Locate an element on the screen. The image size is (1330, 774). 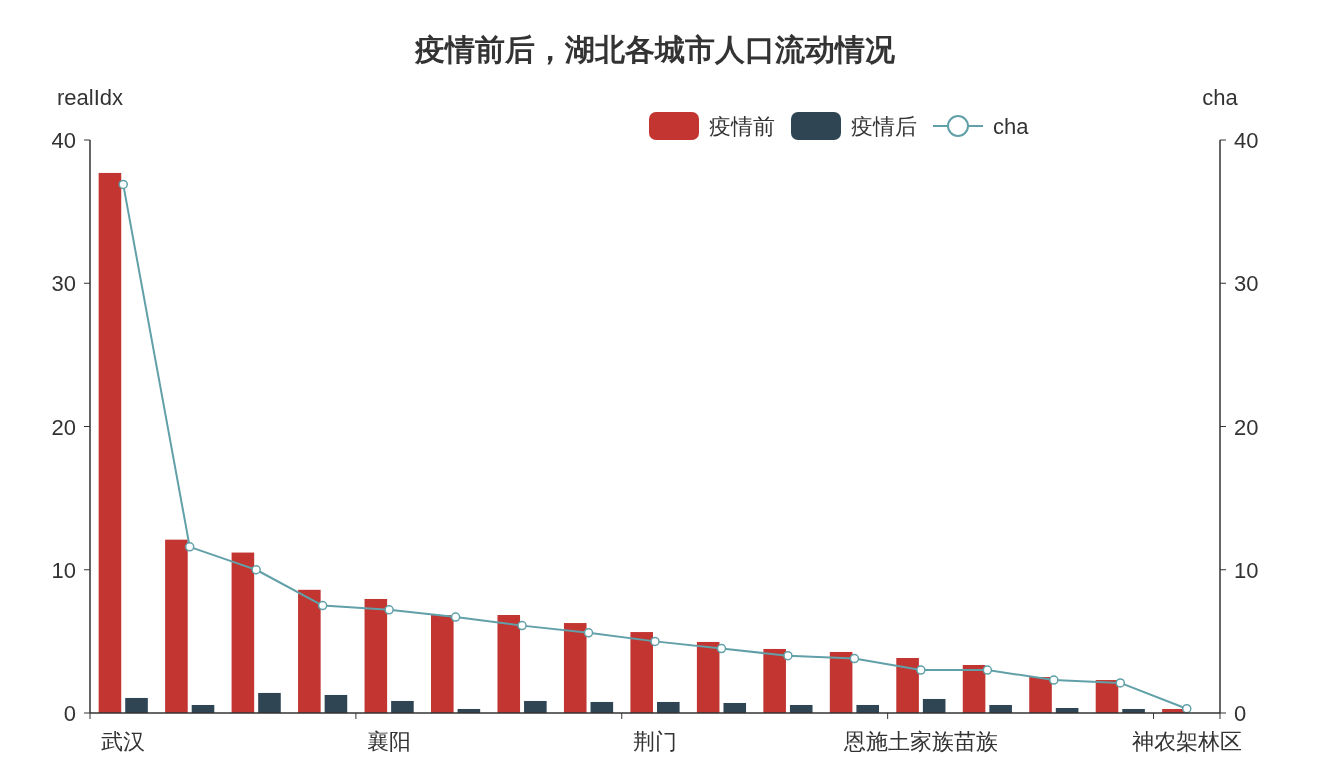
chart-title: 疫情前后，湖北各城市人口流动情况 is located at coordinates (655, 49).